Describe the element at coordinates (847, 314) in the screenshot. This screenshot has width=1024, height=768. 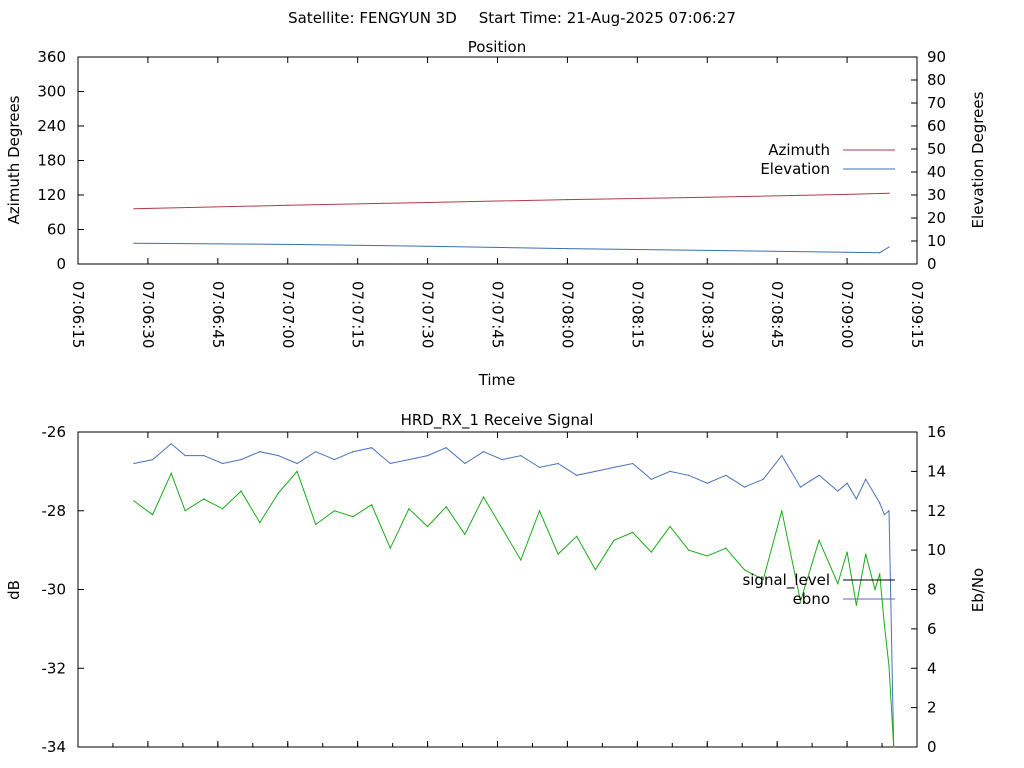
I see `x-tick-label: 07:09:00` at that location.